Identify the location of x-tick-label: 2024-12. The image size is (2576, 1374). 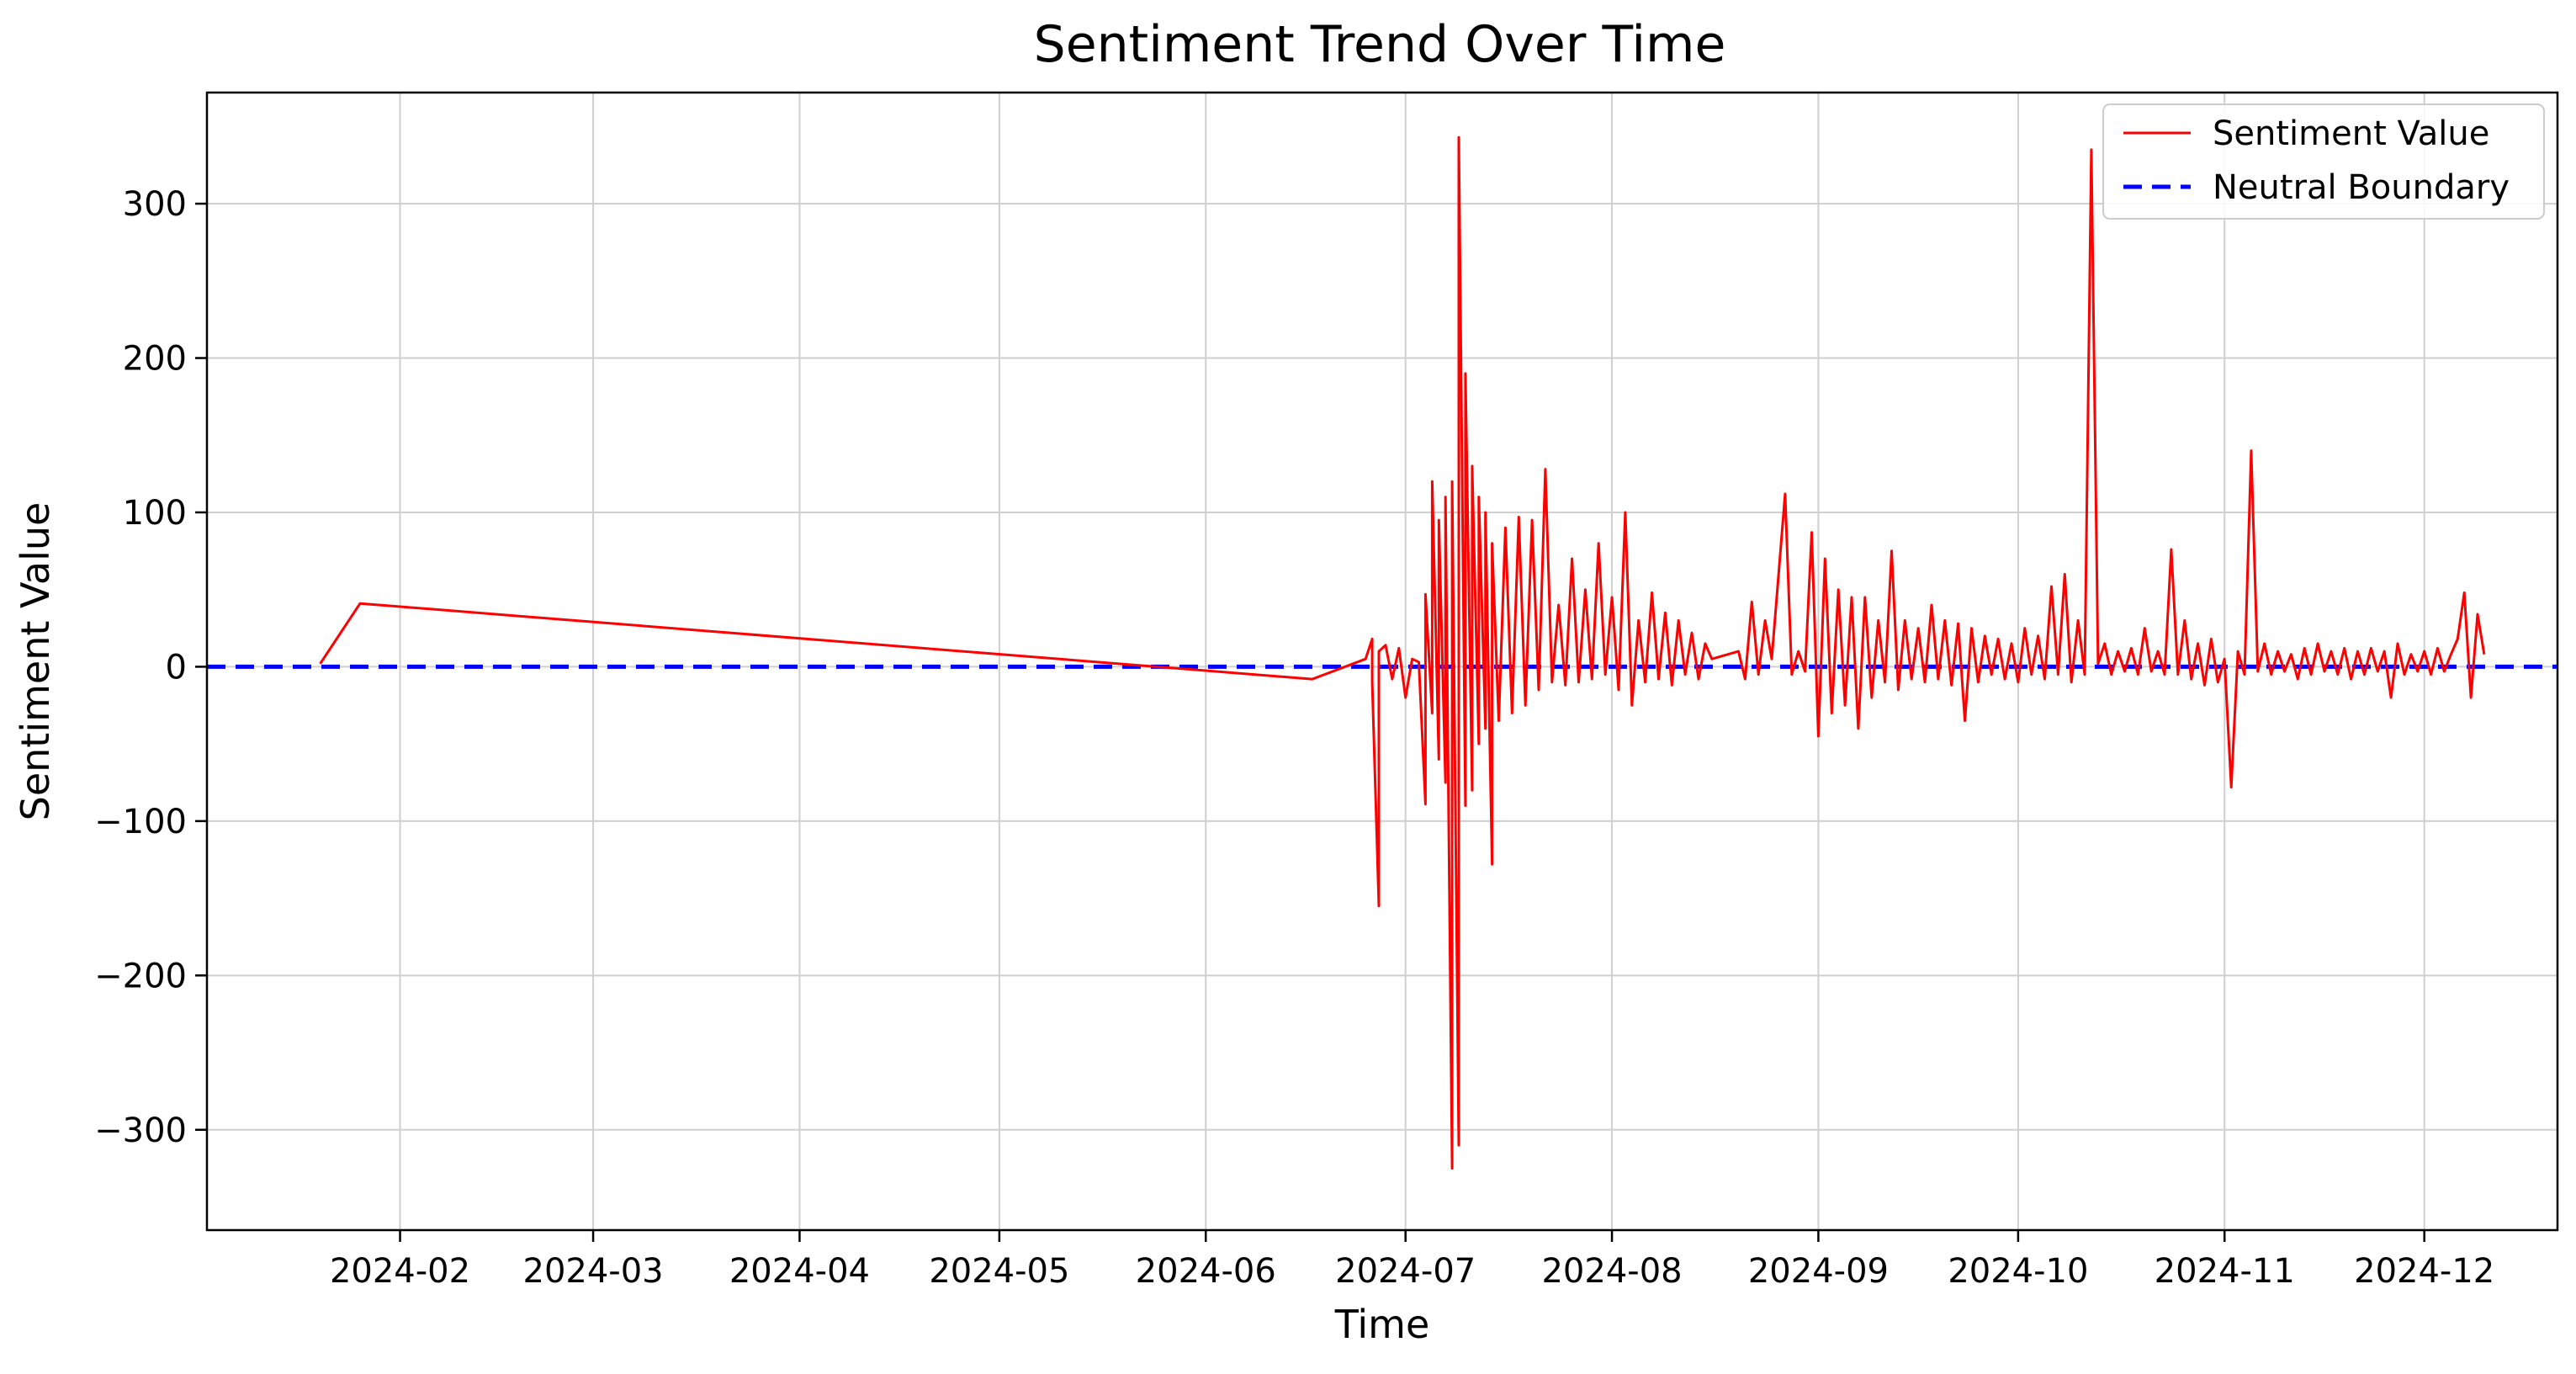
(2424, 1272).